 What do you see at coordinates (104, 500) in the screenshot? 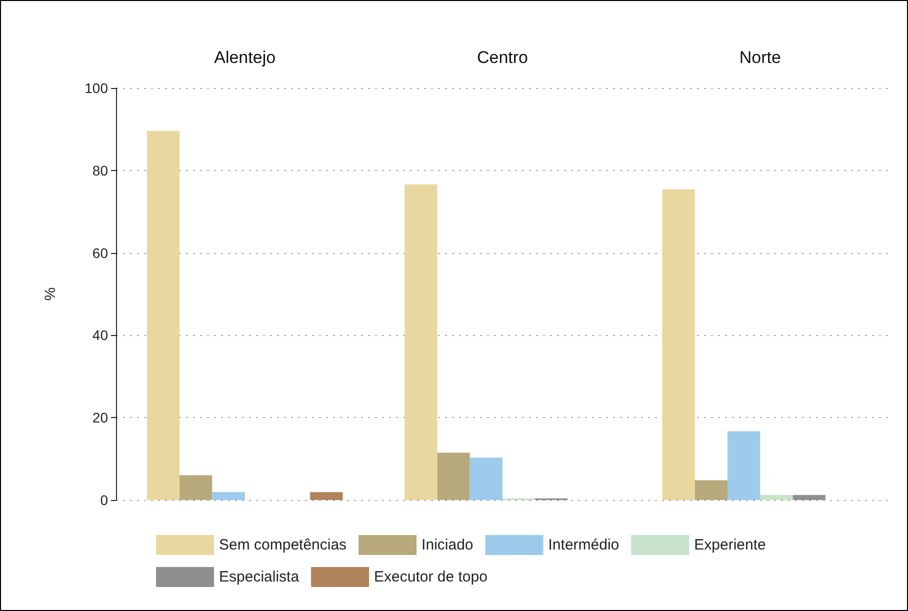
I see `y-tick-label: 0` at bounding box center [104, 500].